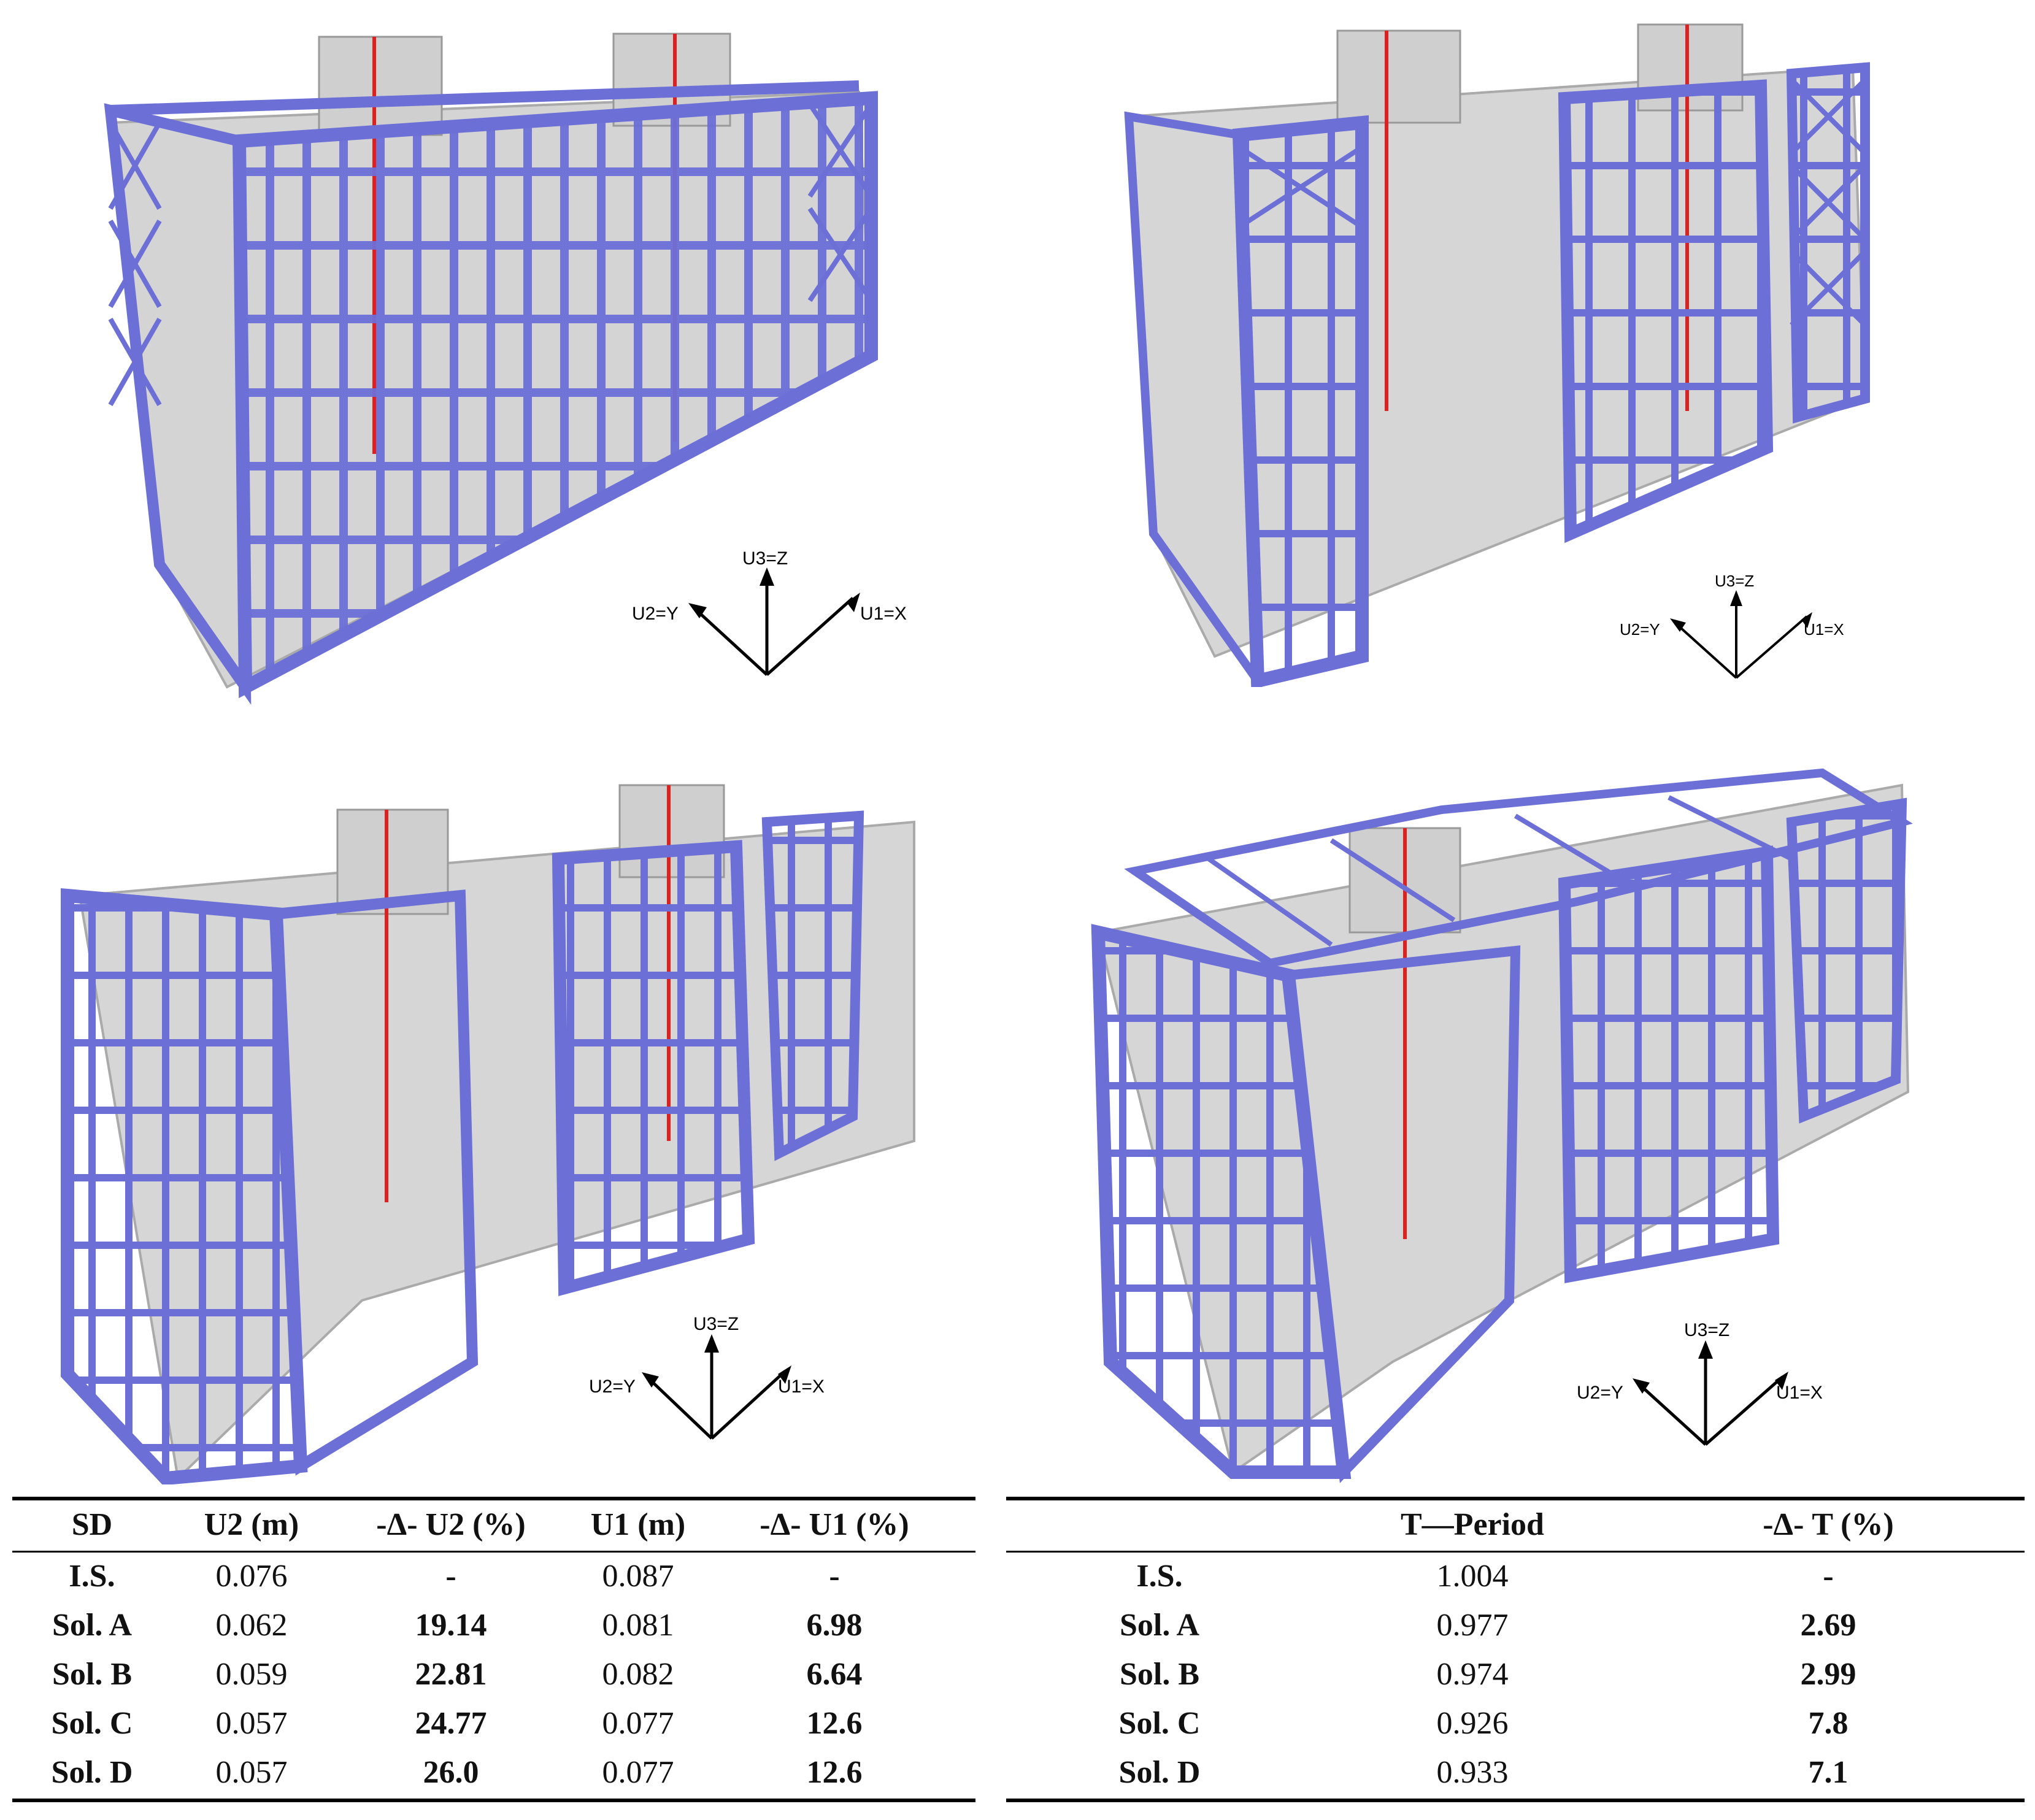 This screenshot has height=1820, width=2035. Describe the element at coordinates (1712, 1381) in the screenshot. I see `axis-triad-4: U3=Z U2=Y U1=X` at that location.